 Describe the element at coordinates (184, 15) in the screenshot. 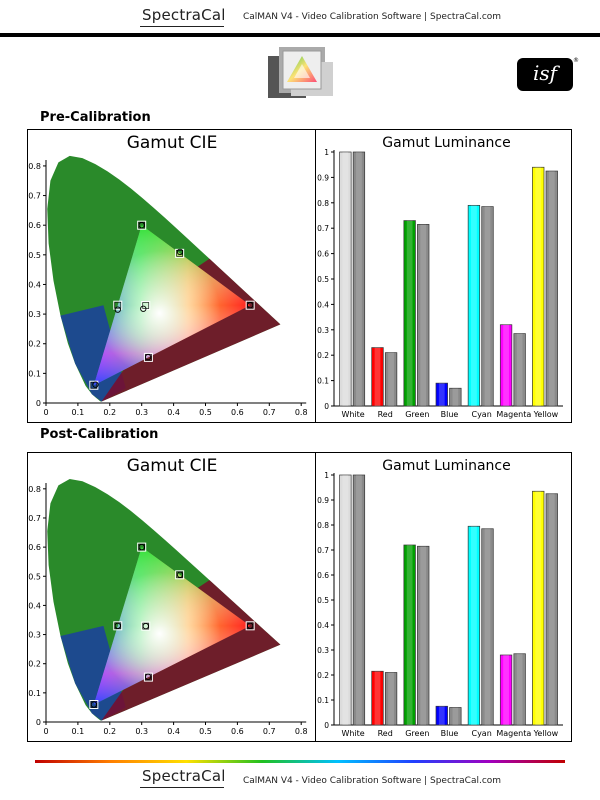

I see `spectracal-logo: SpectraCal` at that location.